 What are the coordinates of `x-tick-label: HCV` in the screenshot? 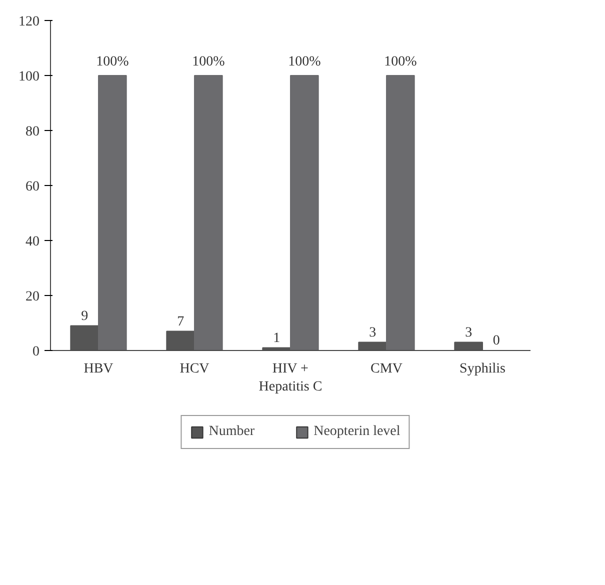 It's located at (195, 369).